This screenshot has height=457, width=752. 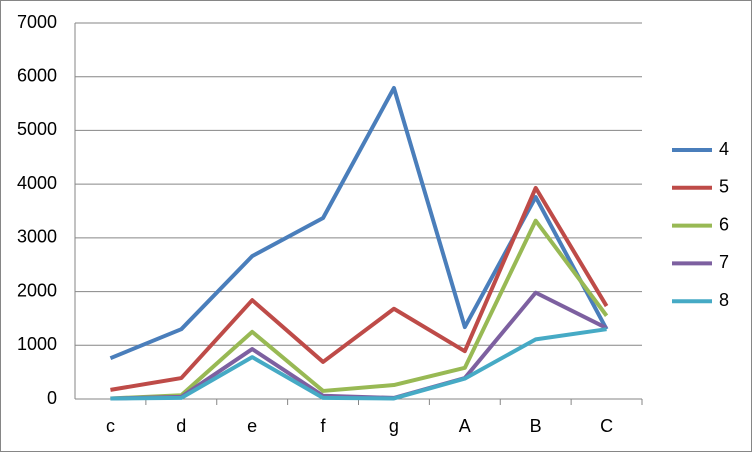 I want to click on x-tick-label: d, so click(x=181, y=426).